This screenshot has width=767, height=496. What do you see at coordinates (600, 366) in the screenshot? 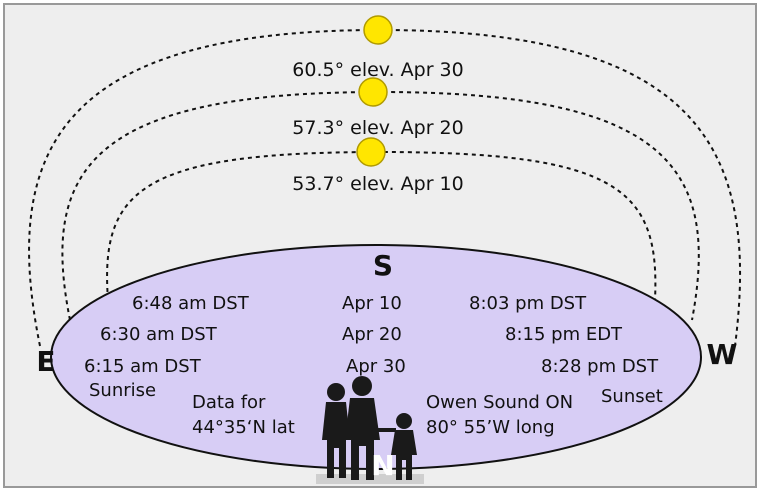
I see `sunset-time-apr-30: 8:28 pm DST` at bounding box center [600, 366].